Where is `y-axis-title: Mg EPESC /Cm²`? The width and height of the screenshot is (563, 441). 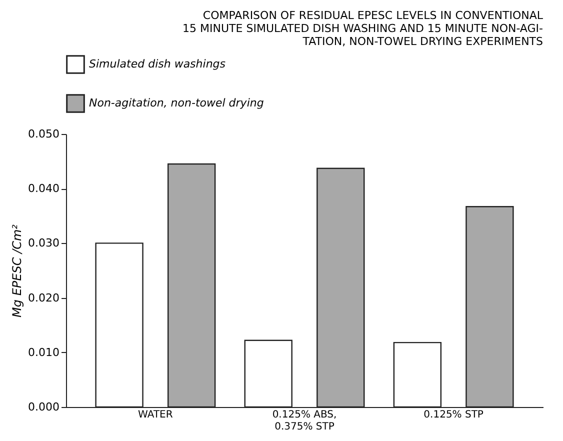 y-axis-title: Mg EPESC /Cm² is located at coordinates (17, 271).